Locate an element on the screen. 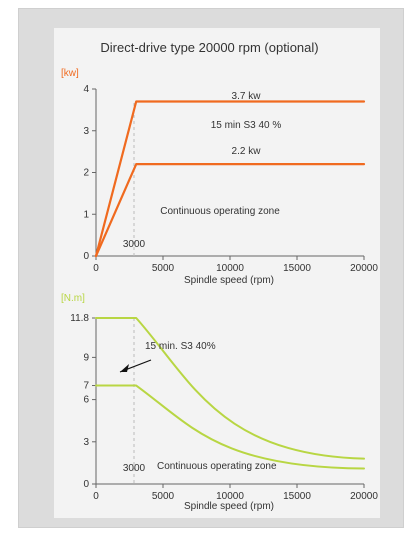 This screenshot has width=419, height=535. bottom-x-tick-label: 0 is located at coordinates (96, 496).